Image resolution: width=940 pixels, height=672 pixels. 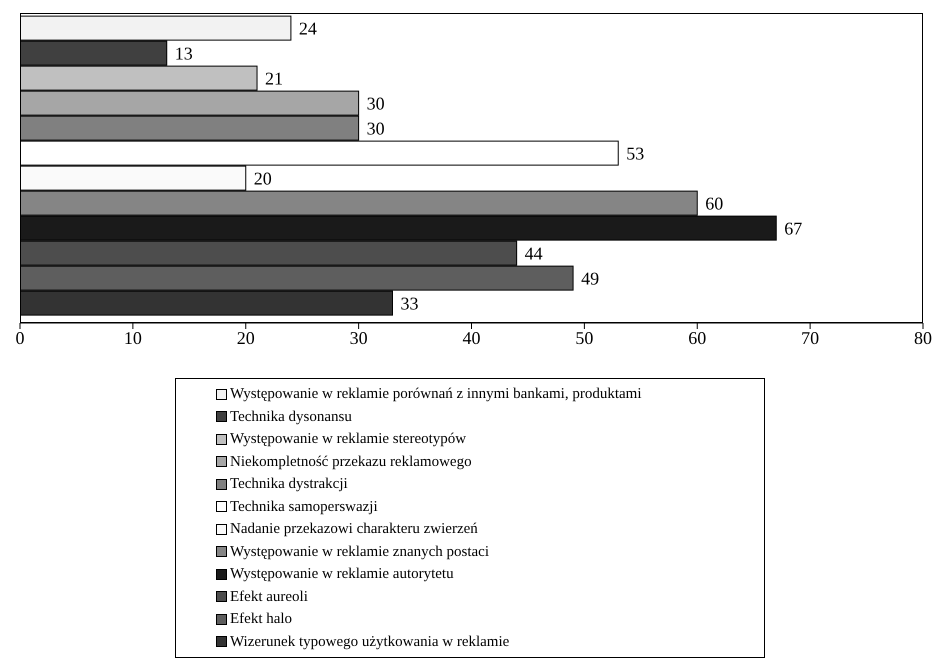 I want to click on x-tick-label: 40, so click(x=471, y=338).